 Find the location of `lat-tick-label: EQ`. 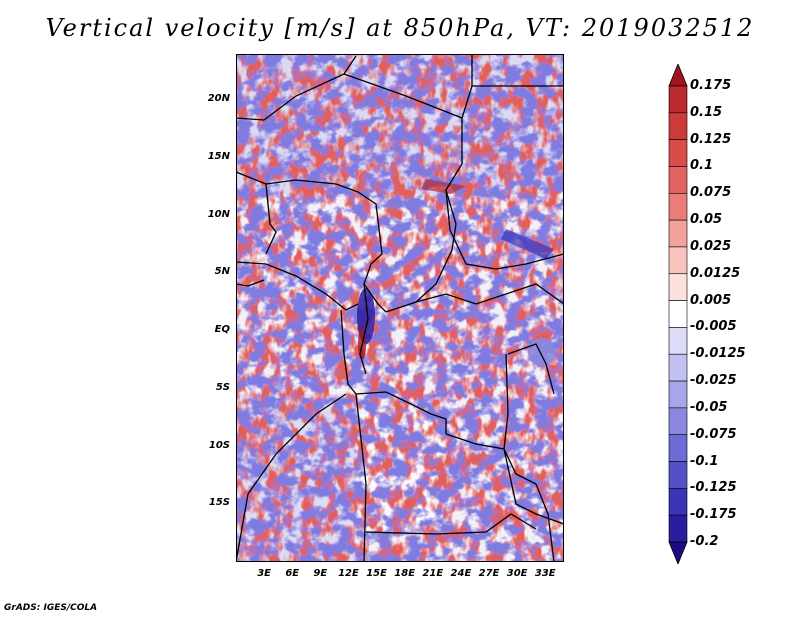

lat-tick-label: EQ is located at coordinates (222, 330).